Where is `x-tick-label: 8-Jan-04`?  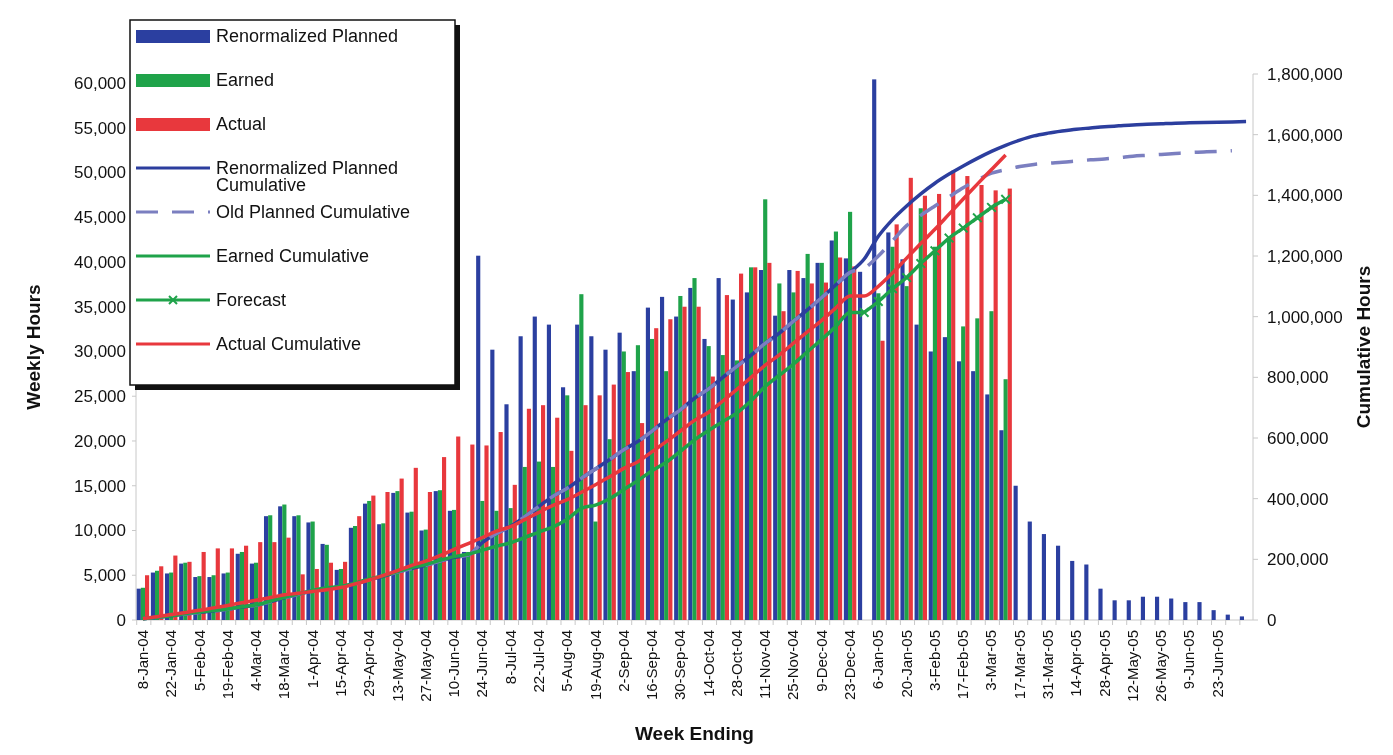
x-tick-label: 8-Jan-04 is located at coordinates (142, 660).